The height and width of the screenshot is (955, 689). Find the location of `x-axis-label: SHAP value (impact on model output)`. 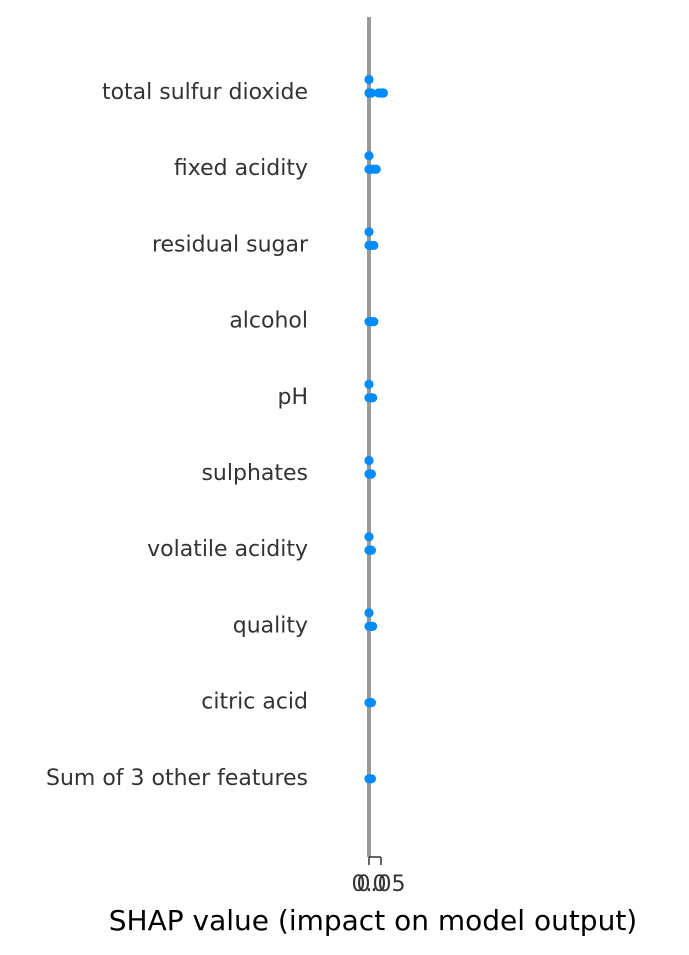

x-axis-label: SHAP value (impact on model output) is located at coordinates (373, 920).